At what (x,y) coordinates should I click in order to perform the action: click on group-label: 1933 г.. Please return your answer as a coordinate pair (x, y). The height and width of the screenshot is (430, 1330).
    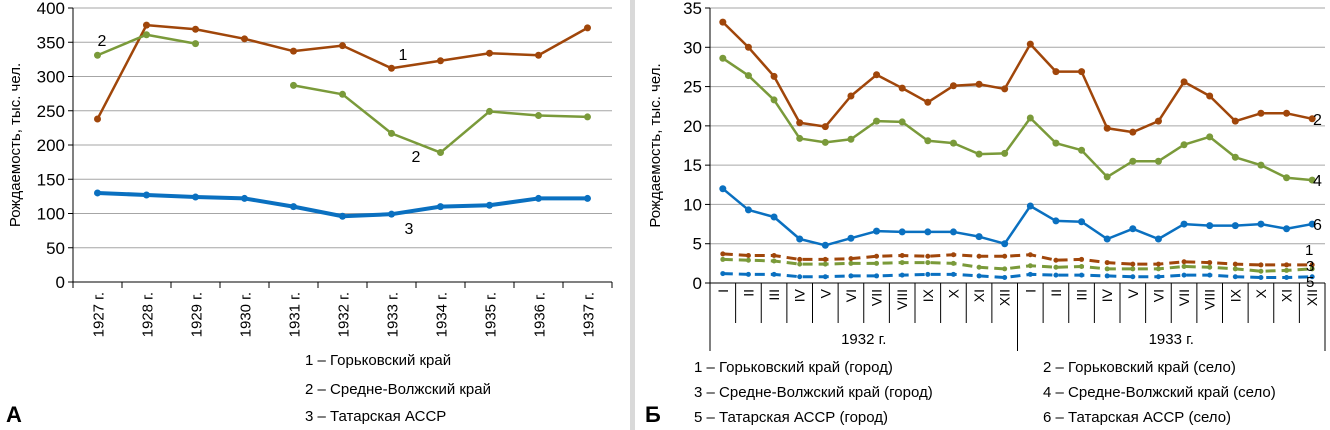
    Looking at the image, I should click on (1171, 339).